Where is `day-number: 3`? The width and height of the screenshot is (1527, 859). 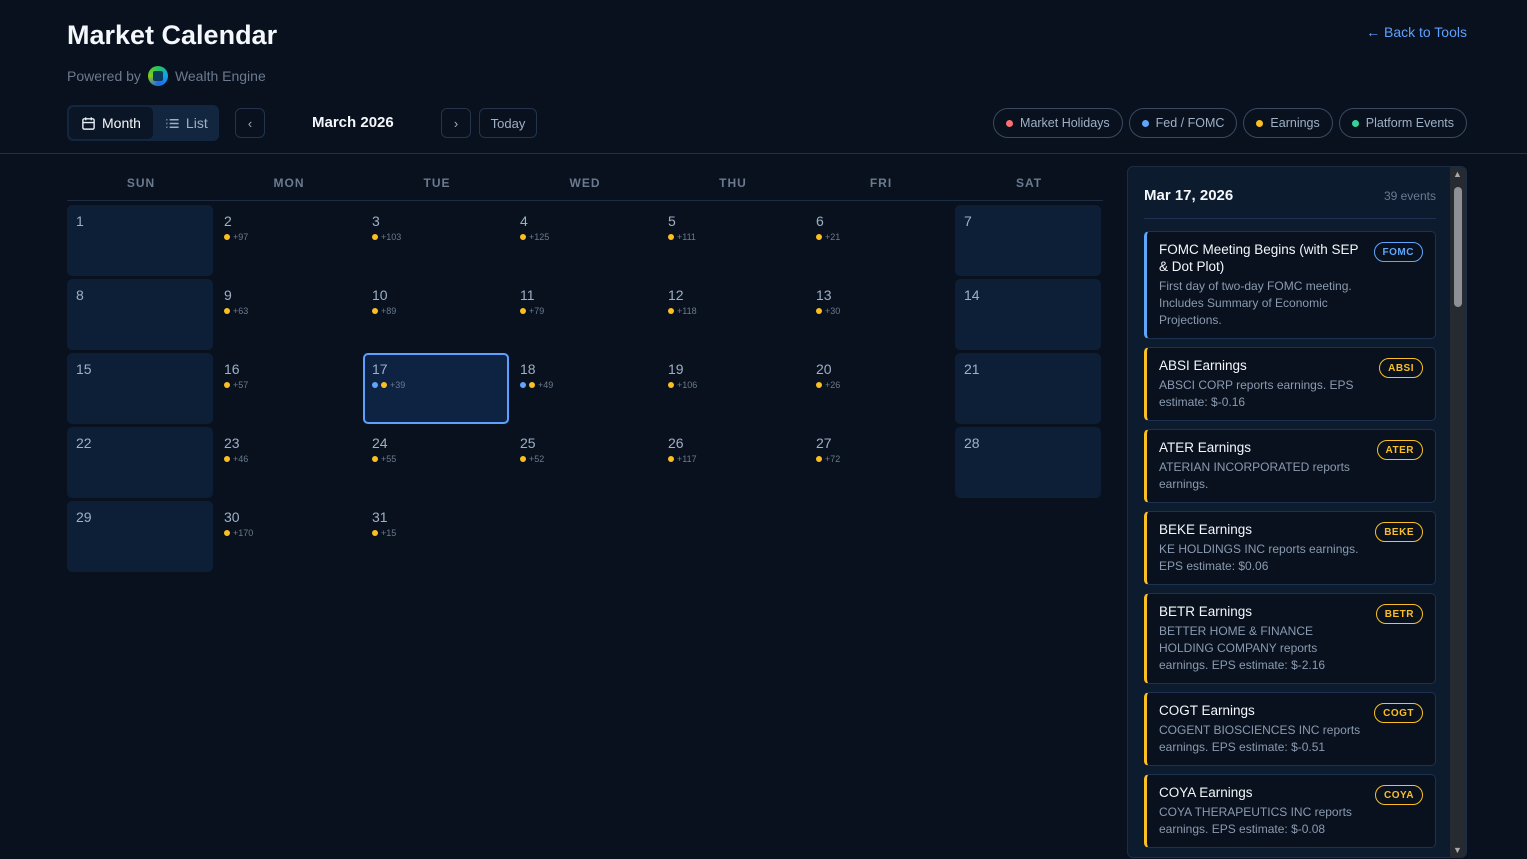
day-number: 3 is located at coordinates (376, 221).